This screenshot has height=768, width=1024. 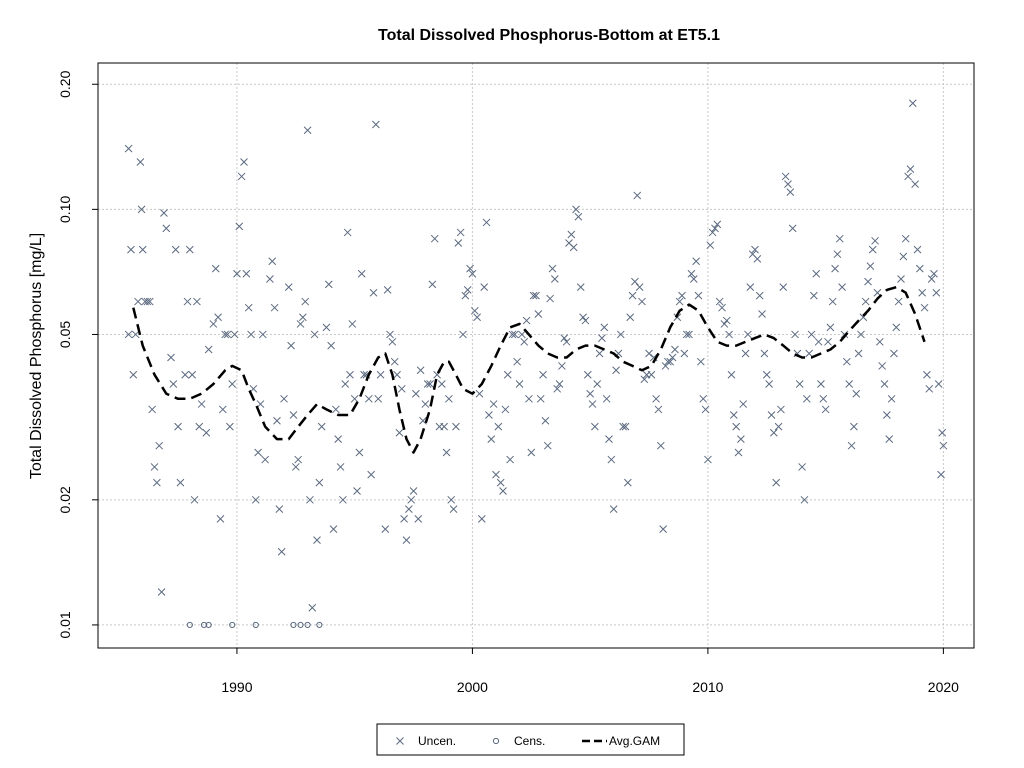 I want to click on censored-points, so click(x=254, y=625).